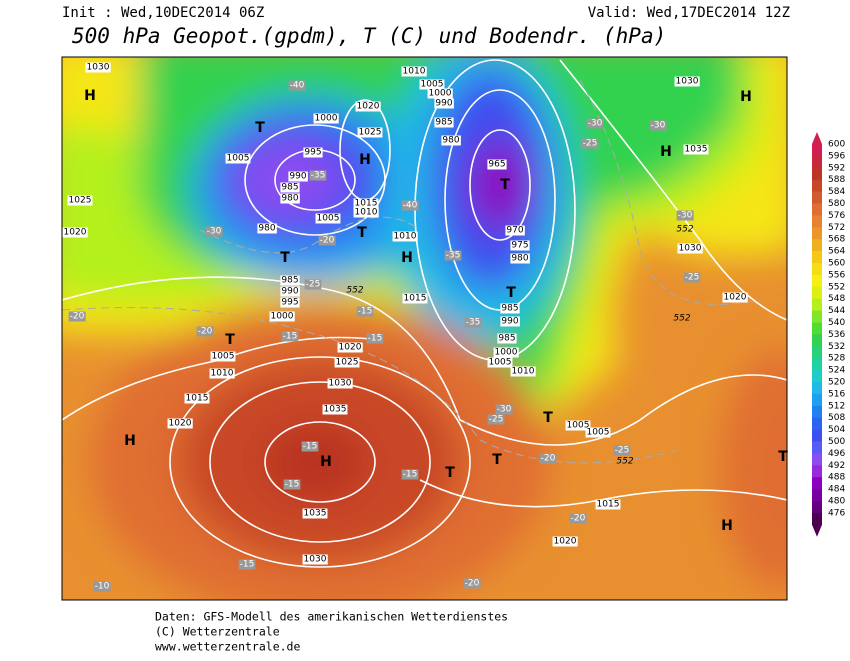 Image resolution: width=850 pixels, height=661 pixels. I want to click on footer-url: www.wetterzentrale.de, so click(227, 647).